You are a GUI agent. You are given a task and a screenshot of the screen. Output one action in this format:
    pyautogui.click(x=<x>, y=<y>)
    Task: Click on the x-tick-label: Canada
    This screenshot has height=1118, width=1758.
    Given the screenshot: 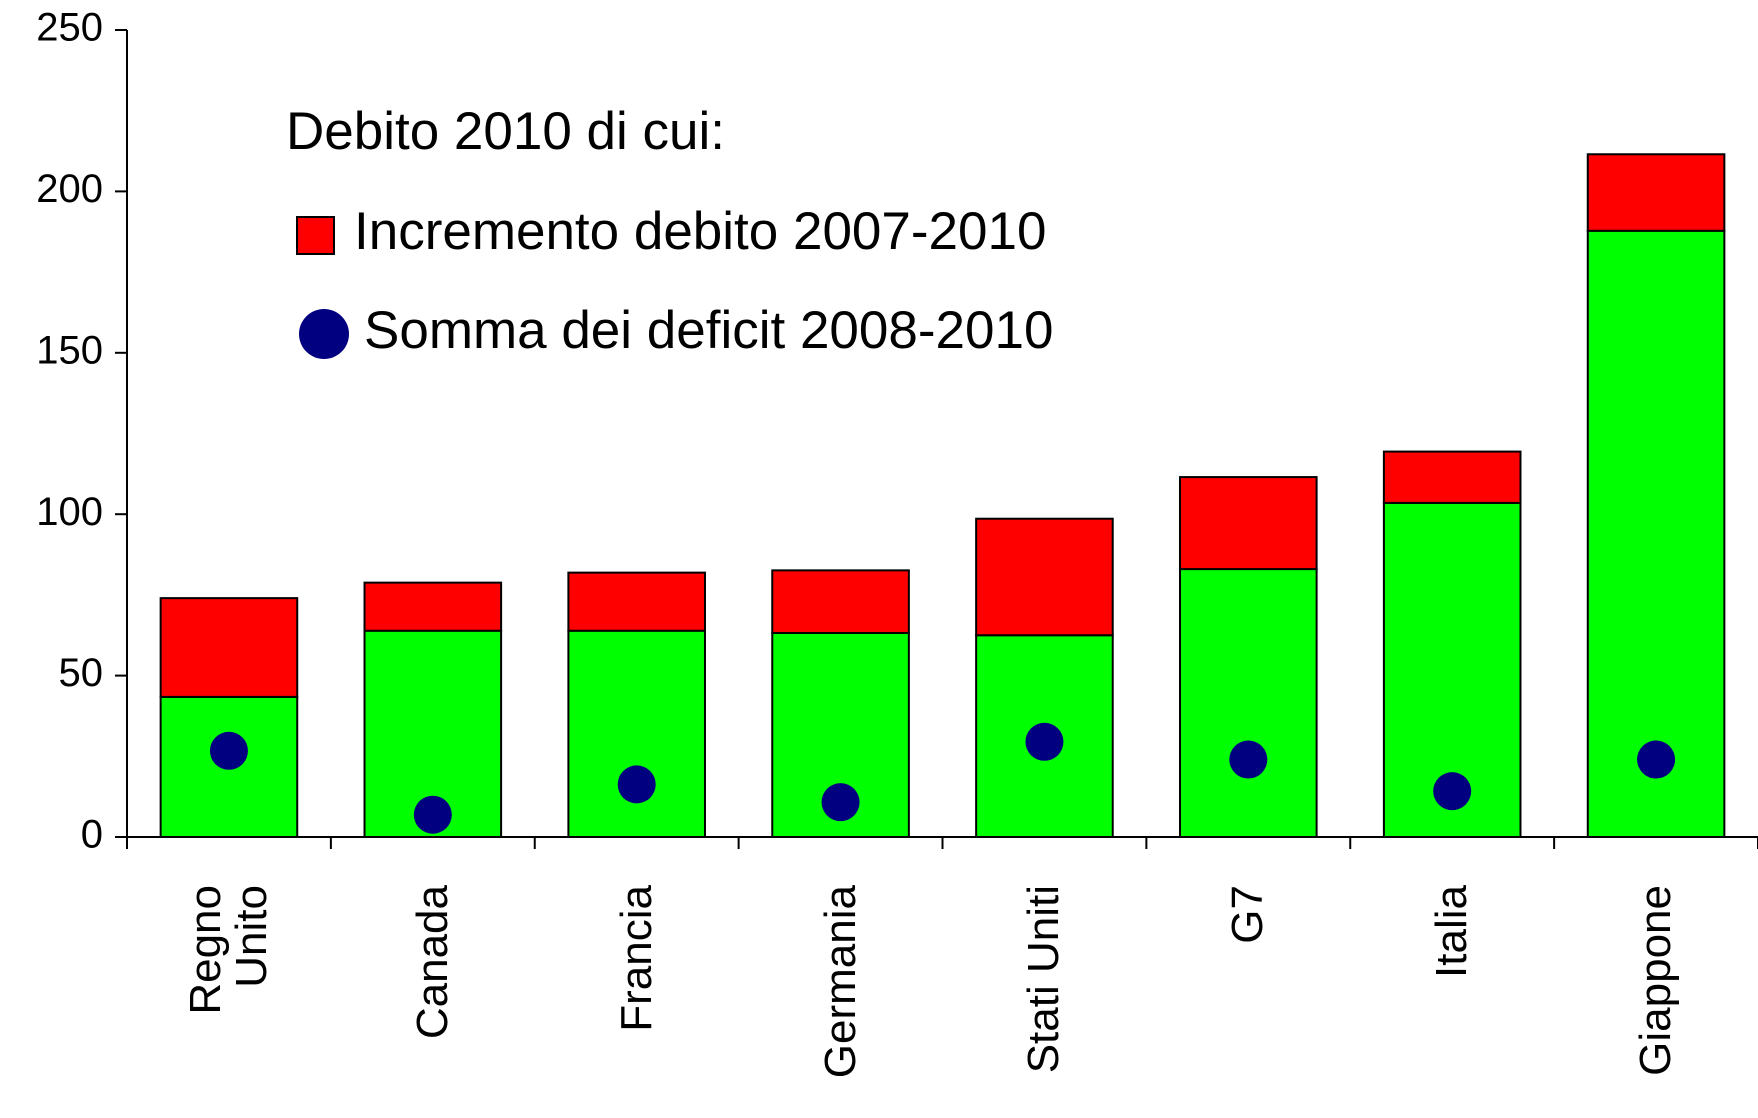 What is the action you would take?
    pyautogui.click(x=432, y=962)
    